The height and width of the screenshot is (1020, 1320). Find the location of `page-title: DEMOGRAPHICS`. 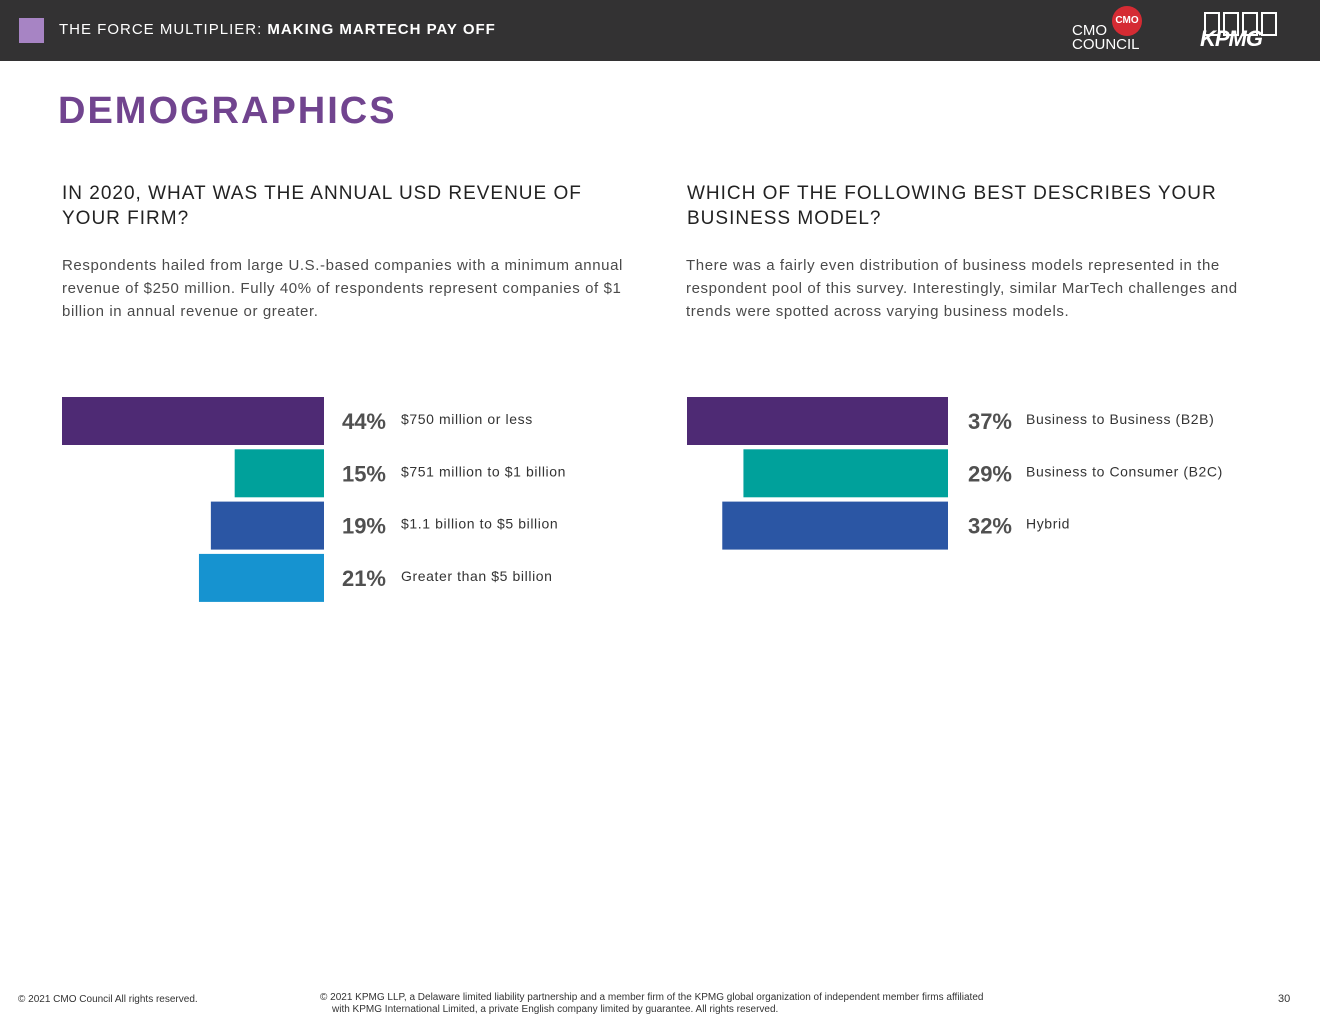

page-title: DEMOGRAPHICS is located at coordinates (227, 111).